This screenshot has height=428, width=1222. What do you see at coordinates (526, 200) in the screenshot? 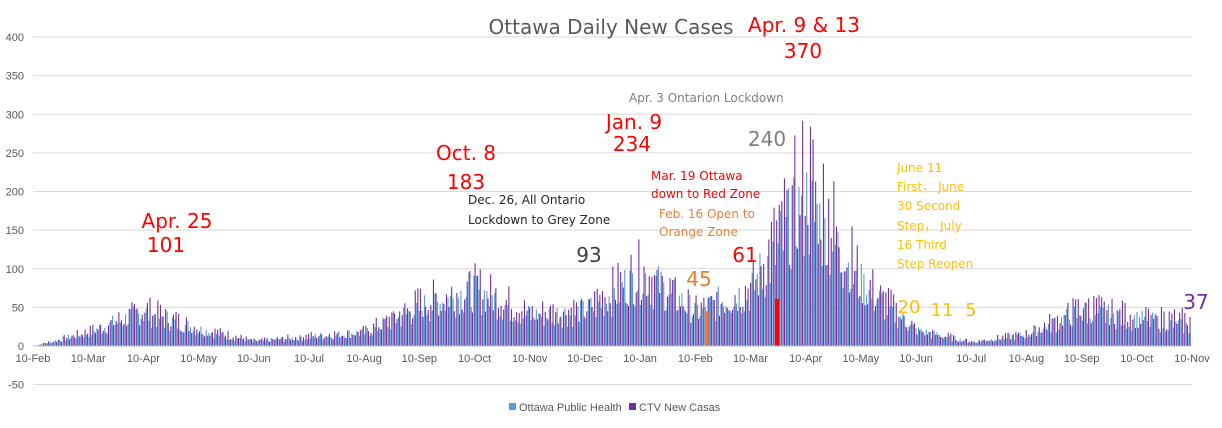
I see `annotation-label: Dec. 26, All Ontario` at bounding box center [526, 200].